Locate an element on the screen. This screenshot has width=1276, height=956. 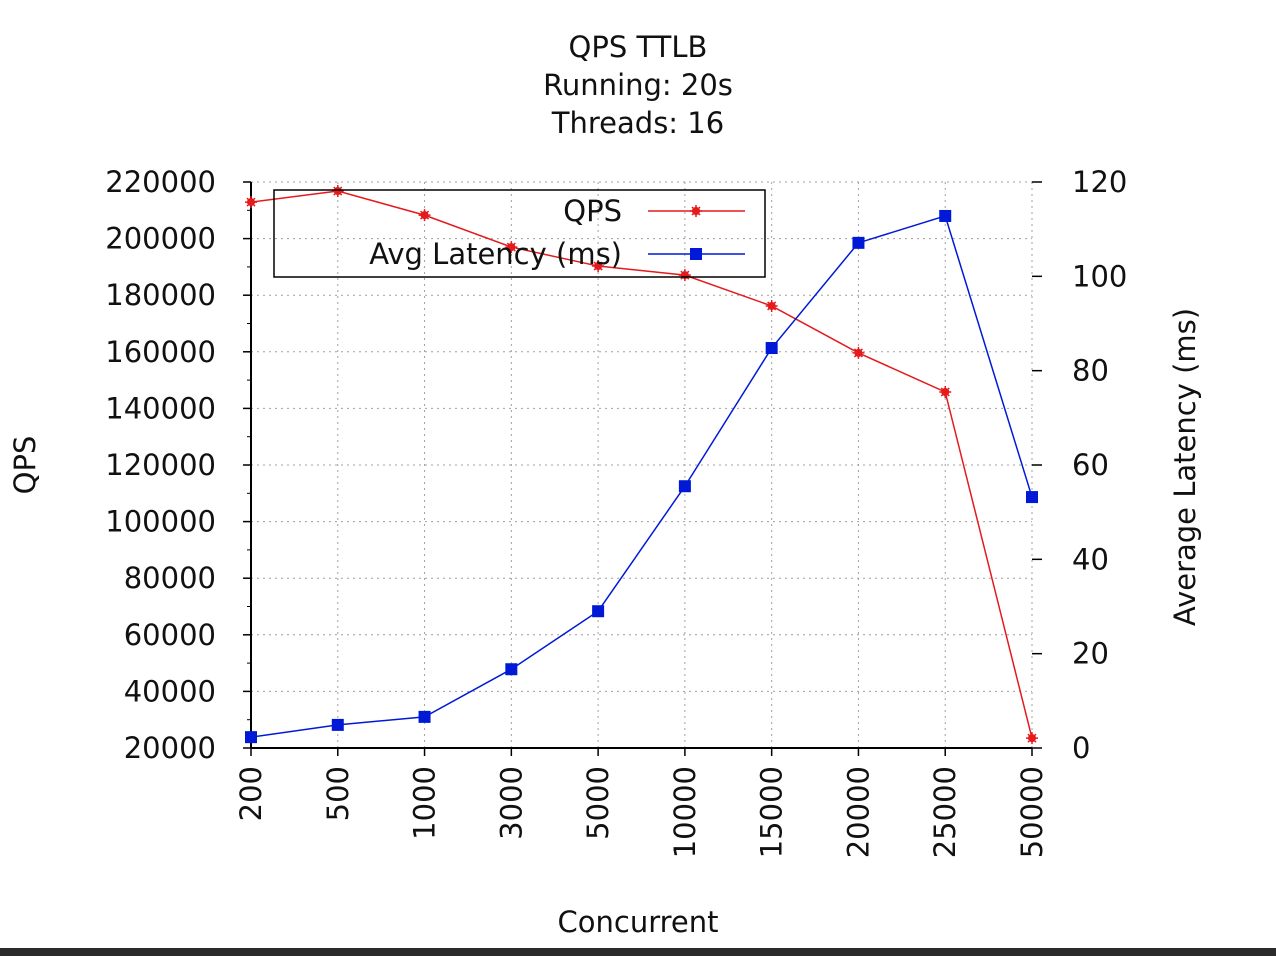
y2-tick-label: 40 is located at coordinates (1090, 559).